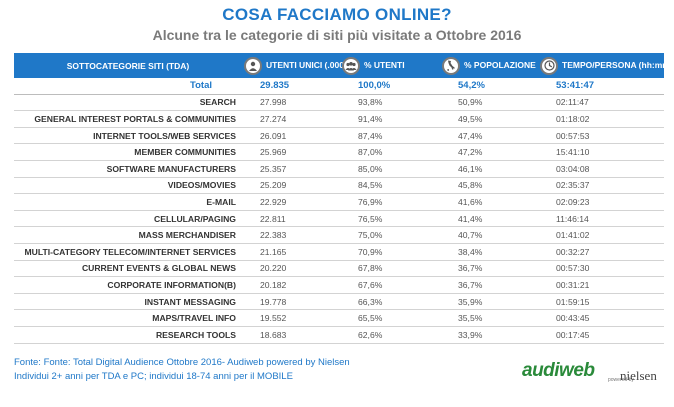  What do you see at coordinates (390, 219) in the screenshot?
I see `users-pct-cell: 76,5%` at bounding box center [390, 219].